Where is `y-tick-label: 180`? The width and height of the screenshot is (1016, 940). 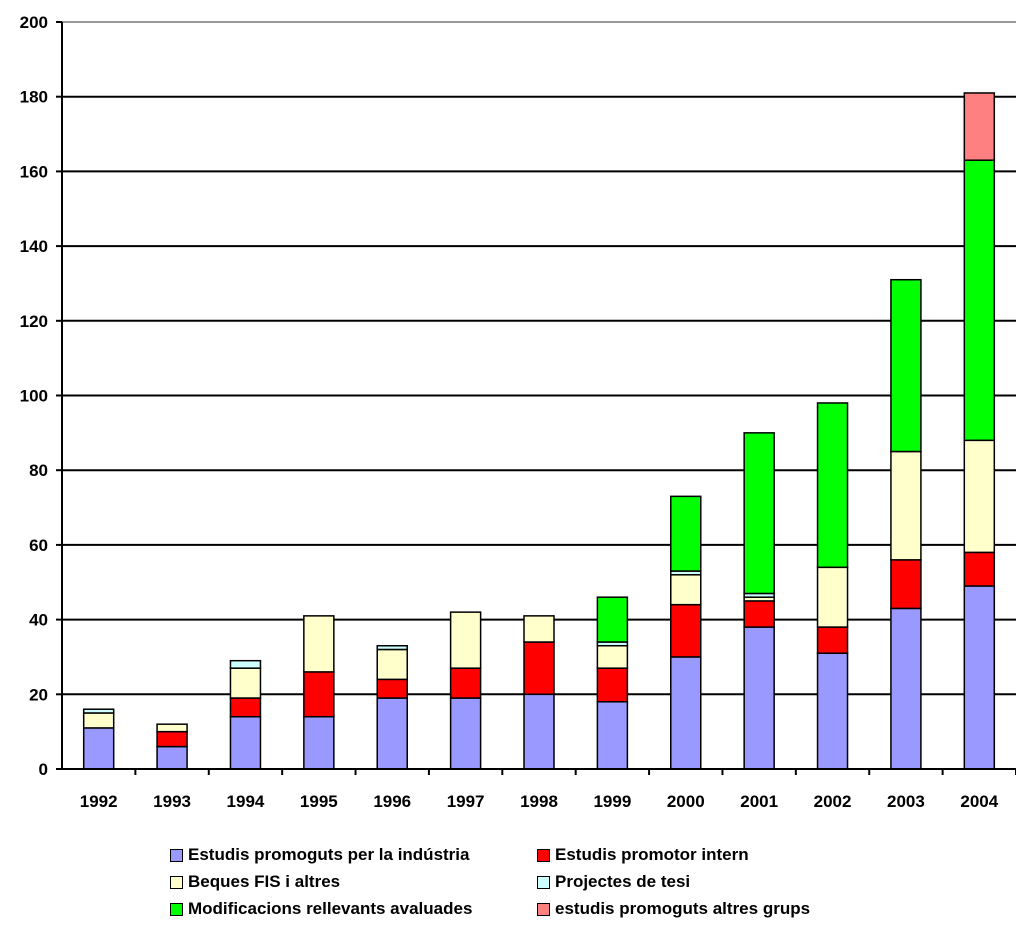 y-tick-label: 180 is located at coordinates (34, 97).